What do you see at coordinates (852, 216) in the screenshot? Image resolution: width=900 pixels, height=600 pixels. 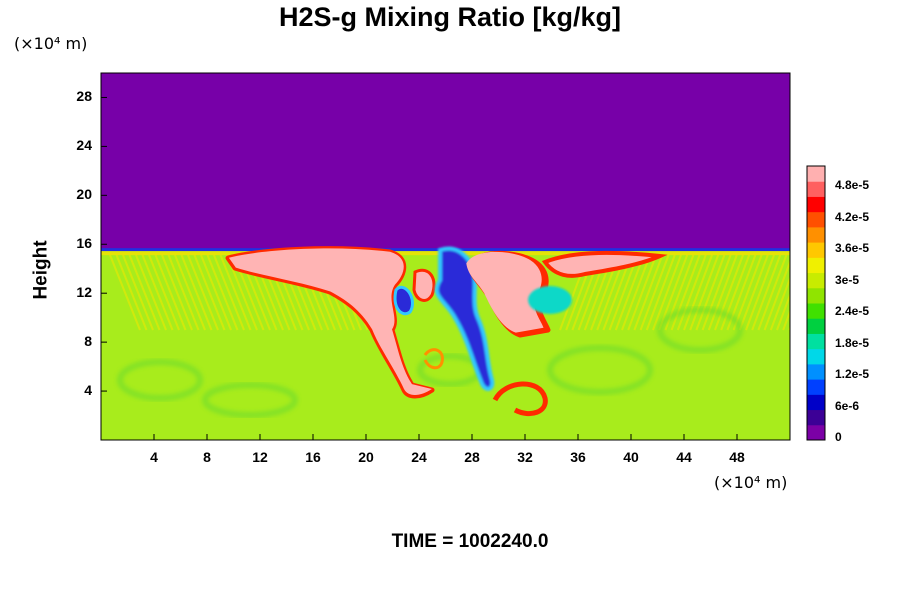 I see `colorbar-tick-label: 4.2e-5` at bounding box center [852, 216].